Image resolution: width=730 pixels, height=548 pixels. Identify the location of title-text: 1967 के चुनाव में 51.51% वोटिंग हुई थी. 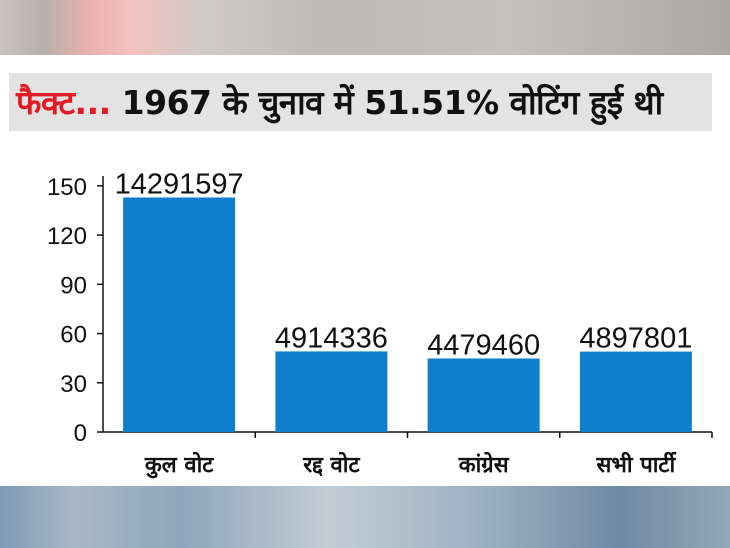
(386, 102).